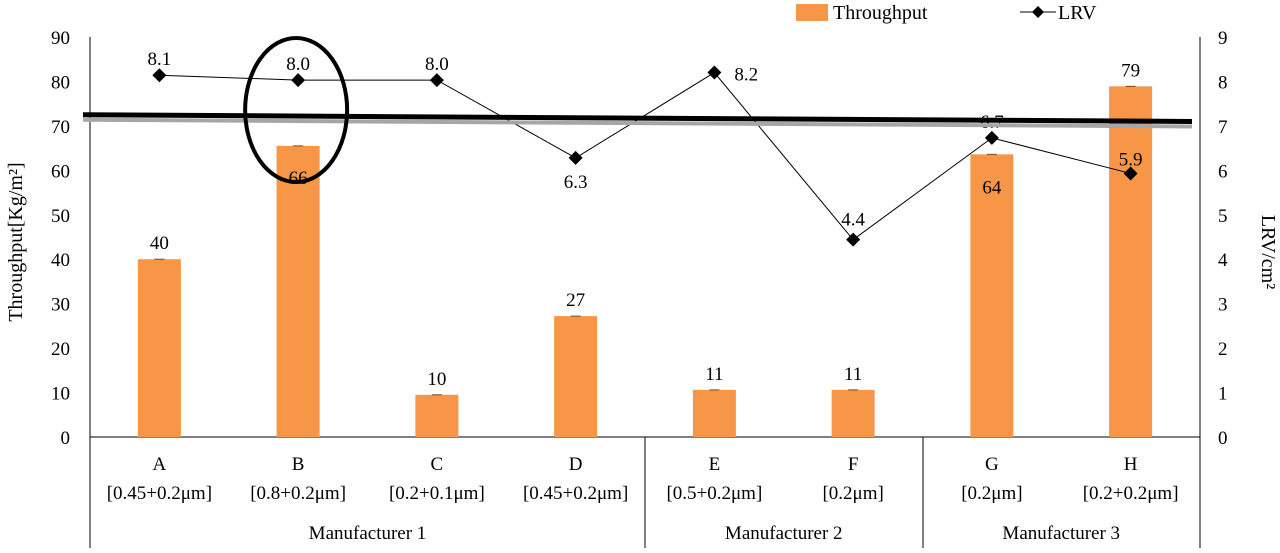 The height and width of the screenshot is (553, 1280). I want to click on left-tick-label: 0, so click(66, 438).